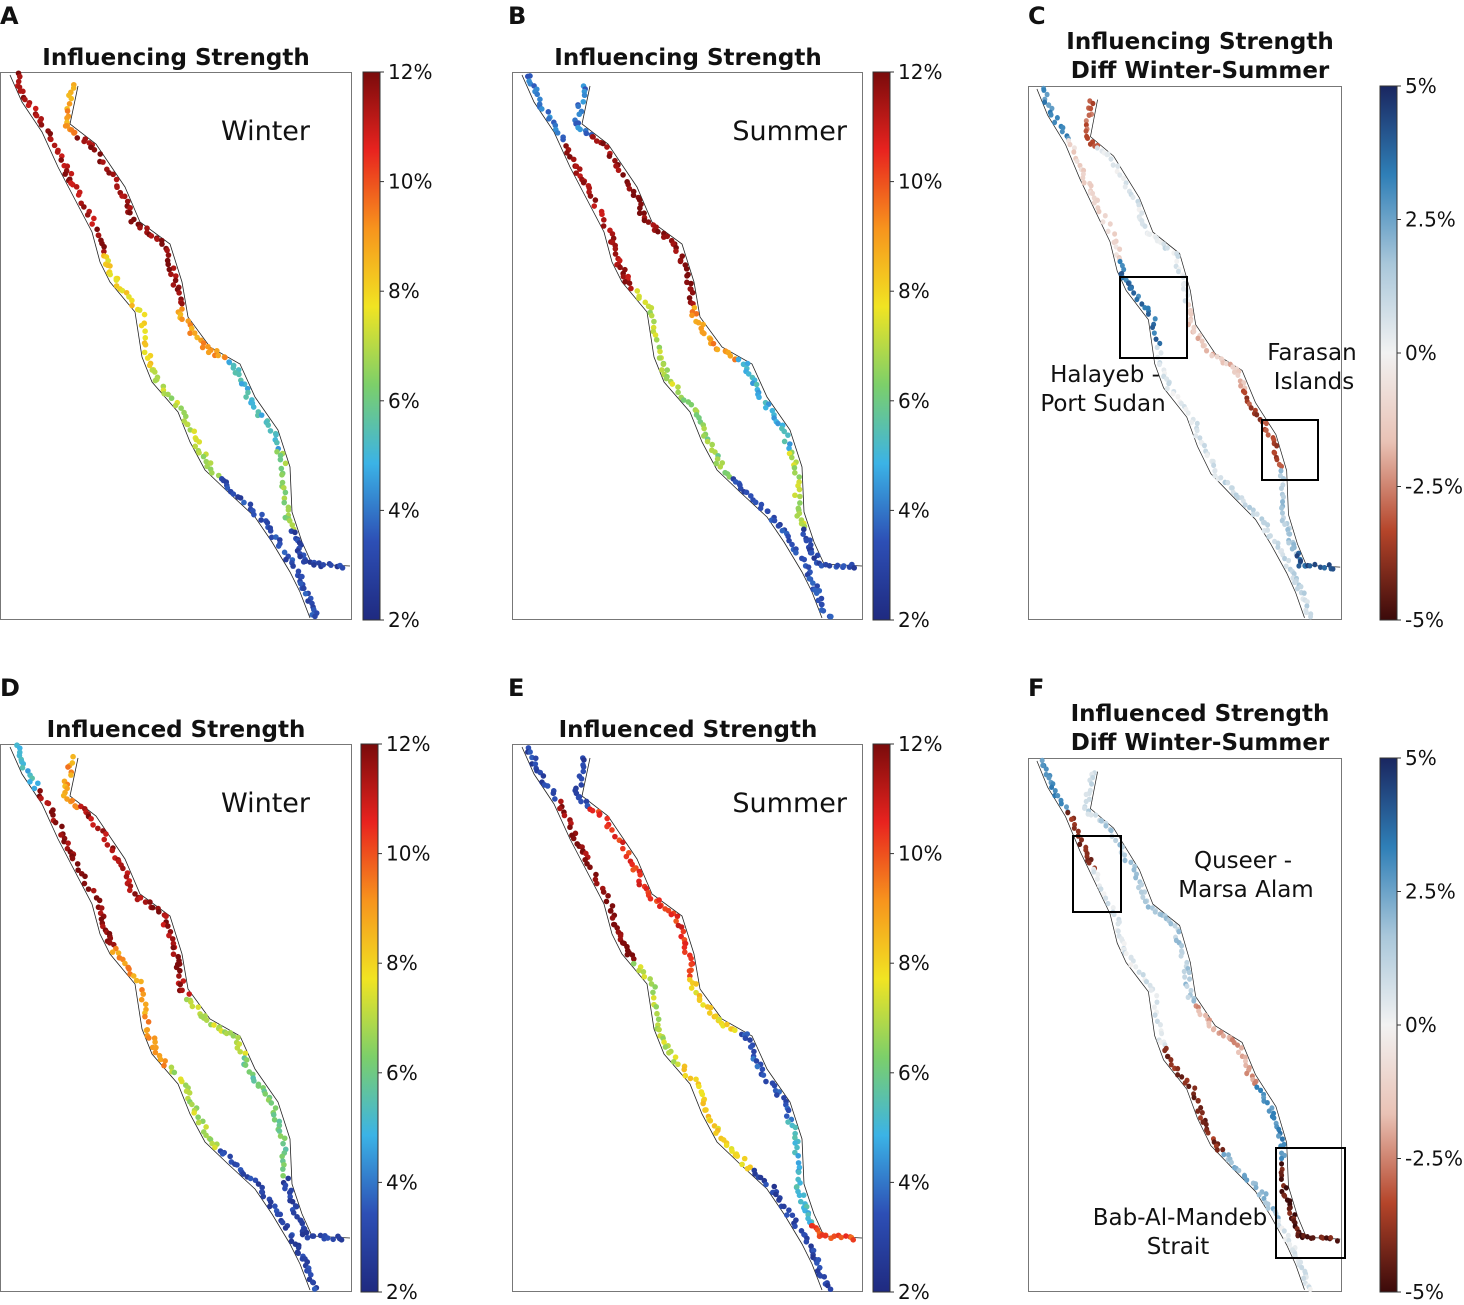 The image size is (1464, 1305). I want to click on colorbar-gradient, so click(881, 1018).